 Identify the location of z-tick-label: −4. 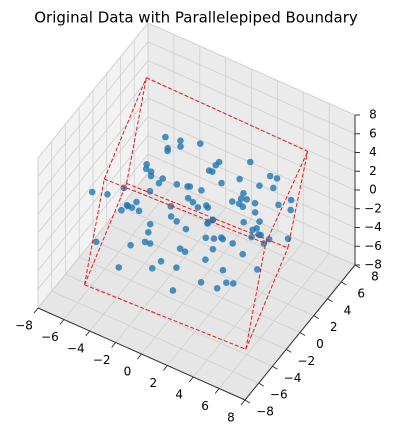
(373, 227).